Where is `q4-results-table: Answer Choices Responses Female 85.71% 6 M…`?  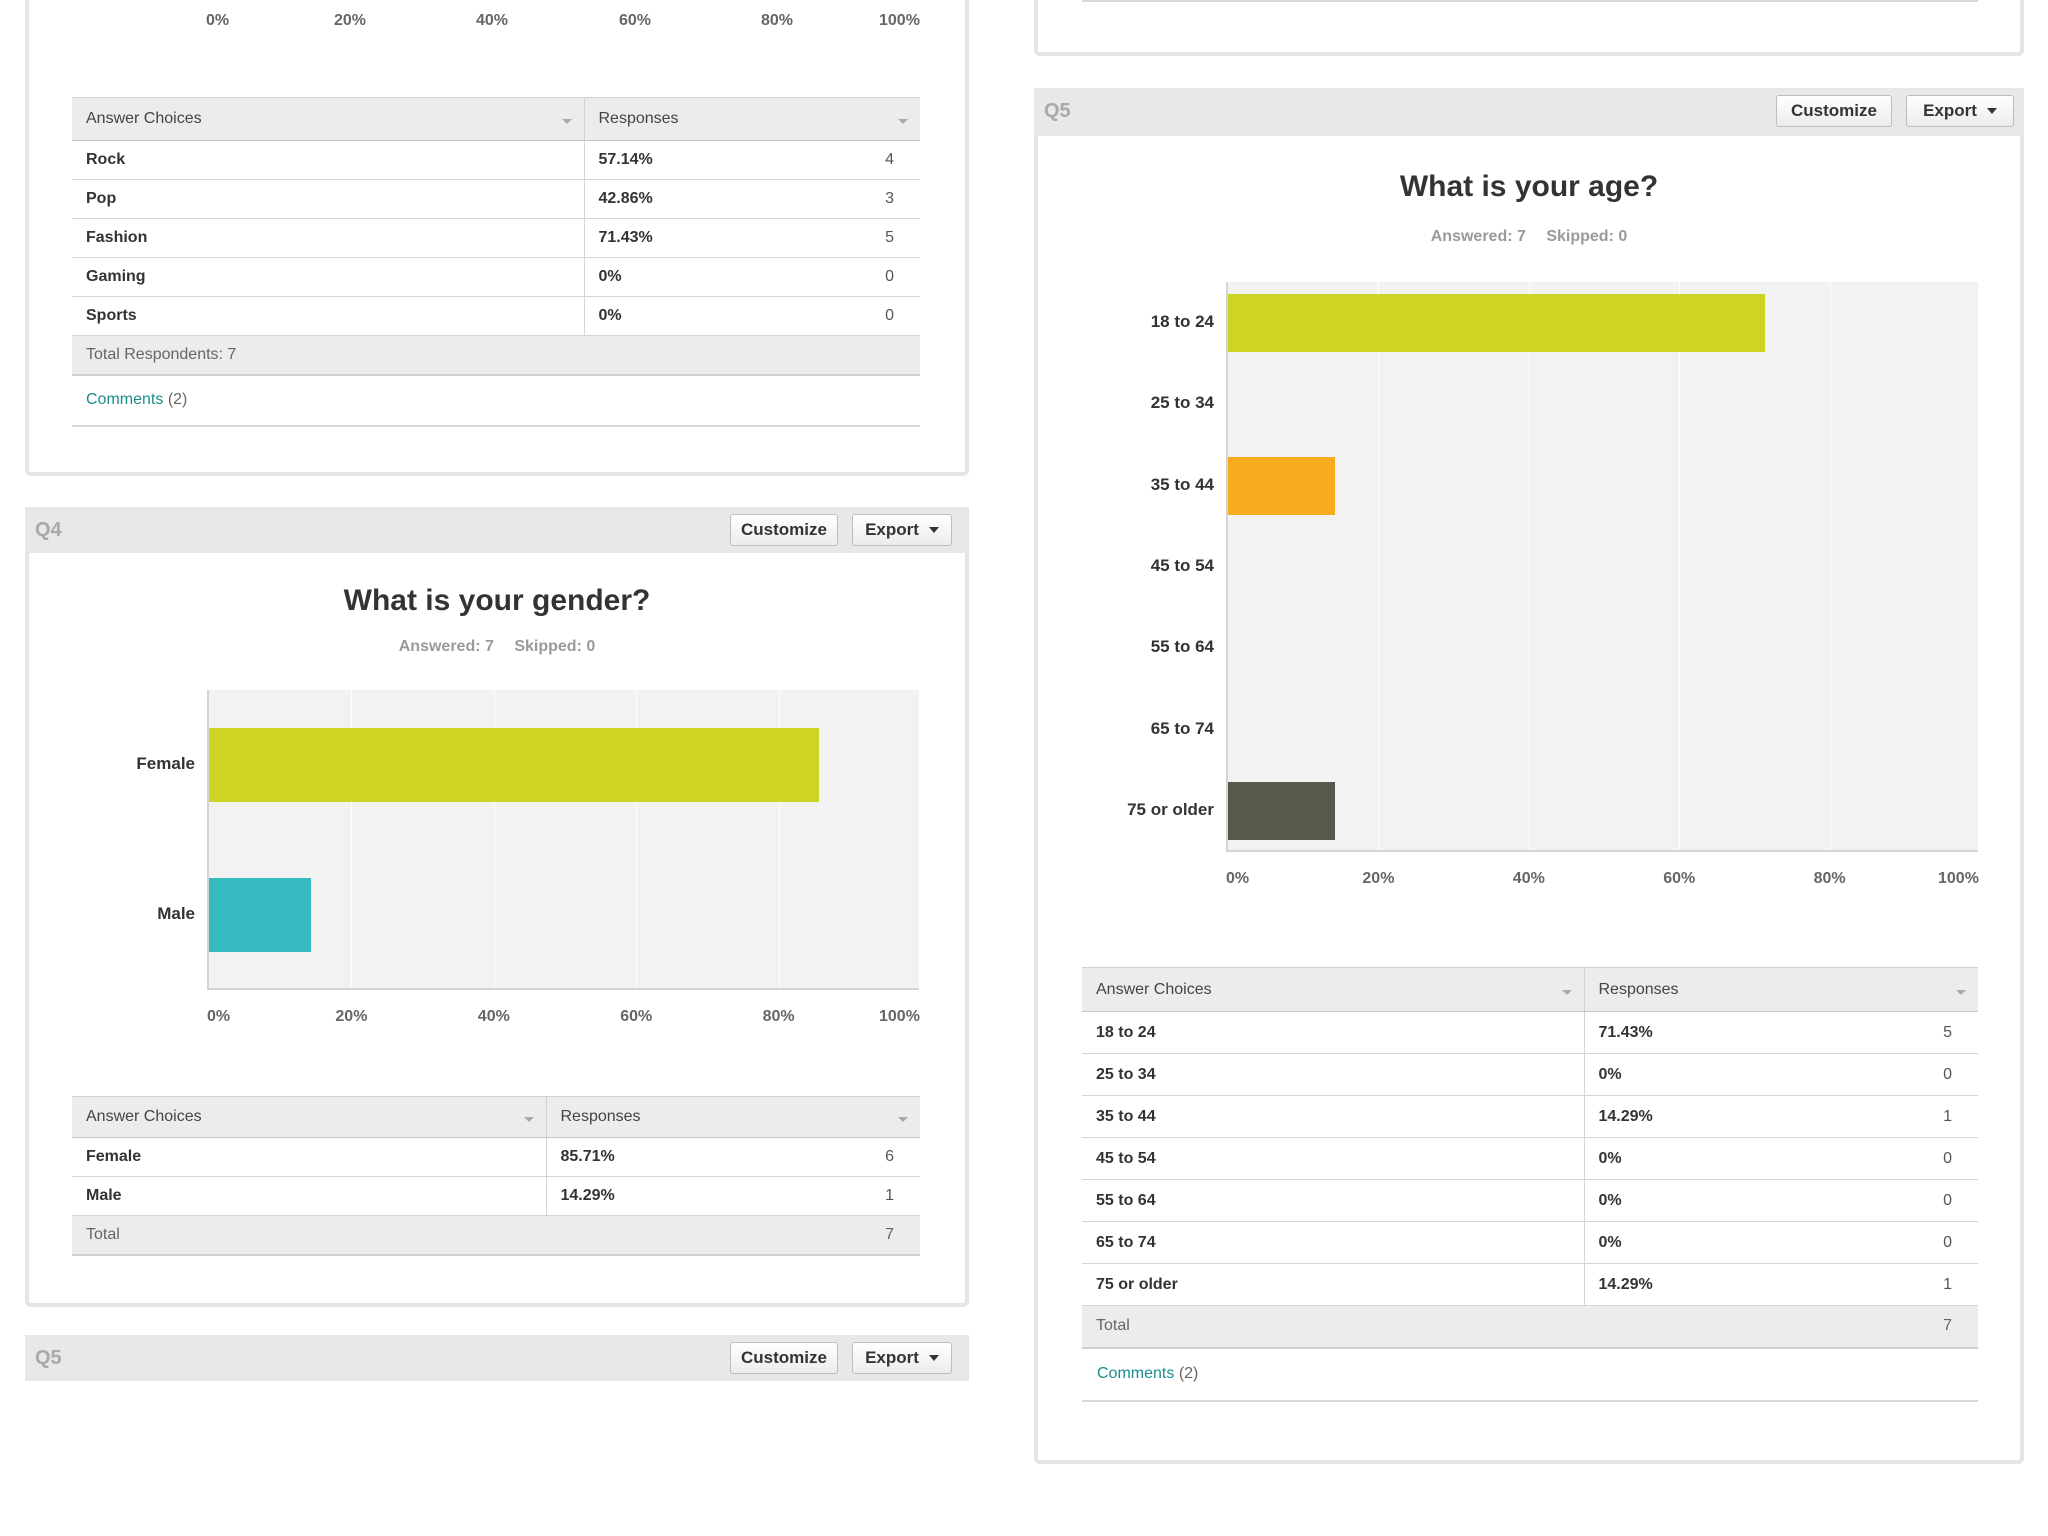
q4-results-table: Answer Choices Responses Female 85.71% 6 M… is located at coordinates (496, 1176).